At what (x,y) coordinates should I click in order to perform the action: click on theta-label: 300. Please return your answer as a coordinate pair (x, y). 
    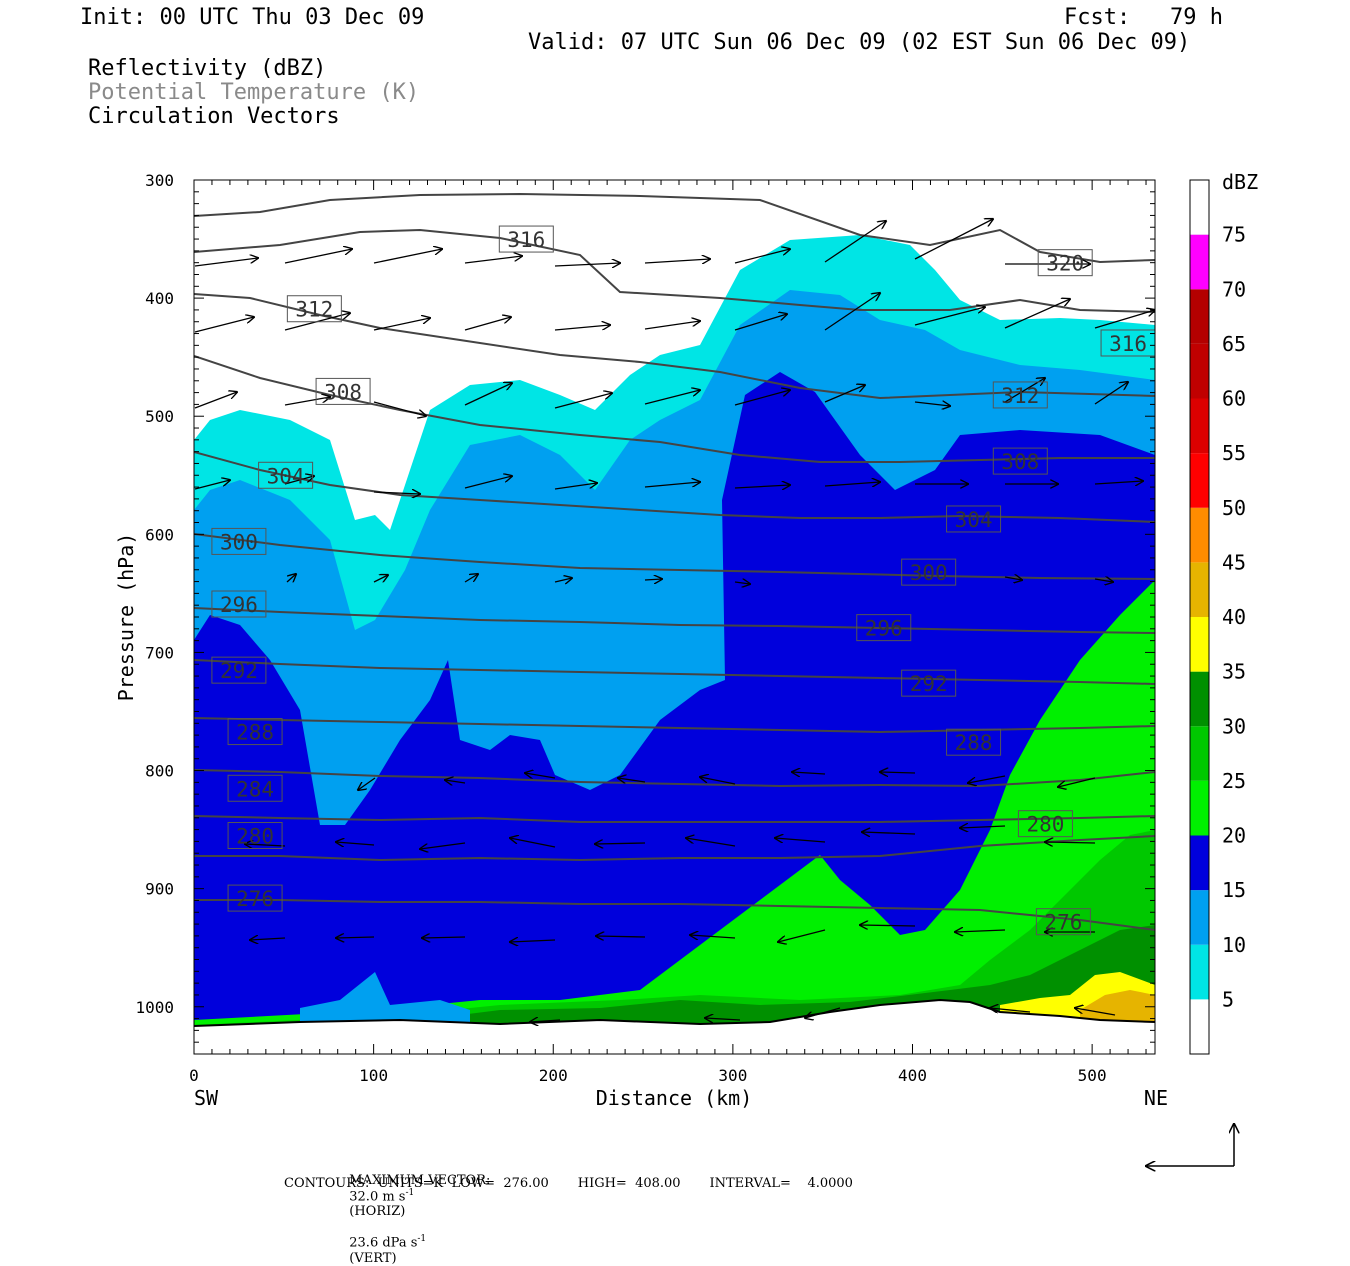
    Looking at the image, I should click on (929, 573).